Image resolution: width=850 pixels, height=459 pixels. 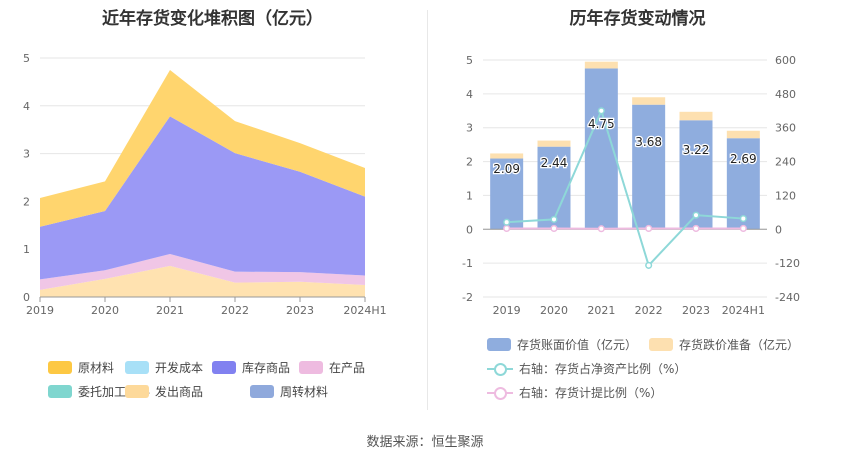 What do you see at coordinates (266, 368) in the screenshot?
I see `legend-label: 库存商品` at bounding box center [266, 368].